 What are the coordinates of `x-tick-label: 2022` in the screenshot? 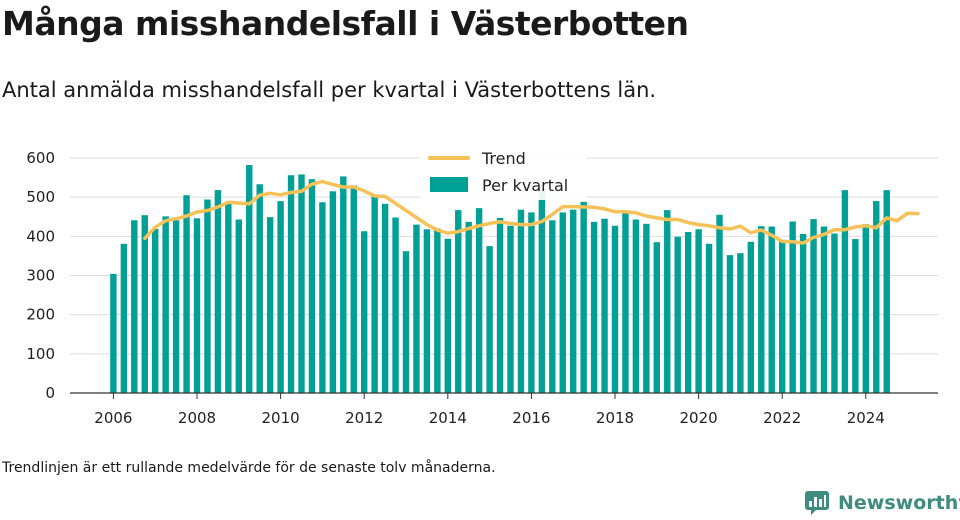 It's located at (782, 418).